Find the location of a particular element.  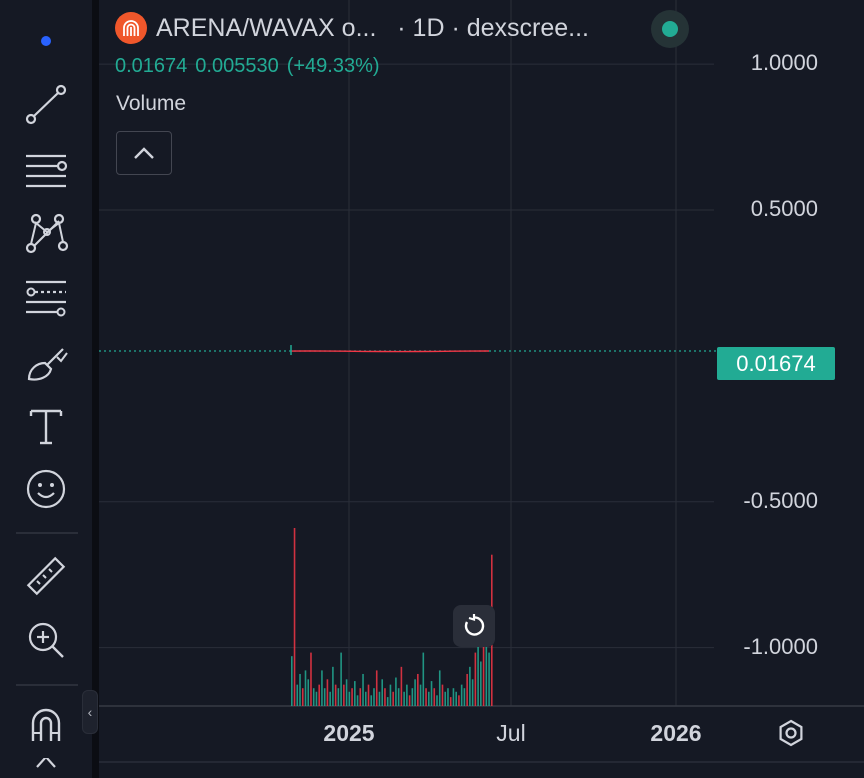

toolbar-separator is located at coordinates (95, 389).